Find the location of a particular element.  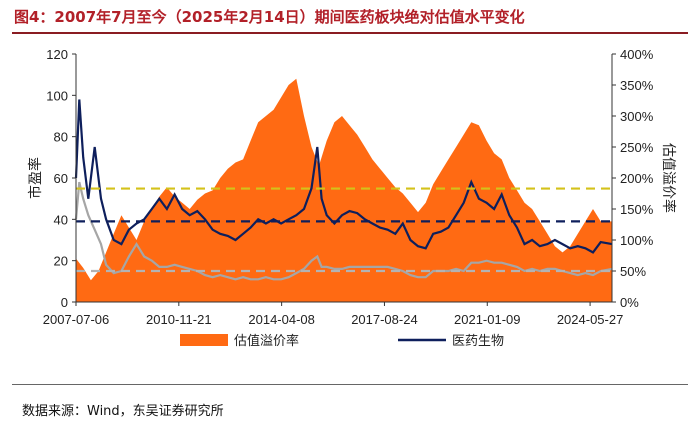

x-tick-label: 2007-07-06 is located at coordinates (76, 319).